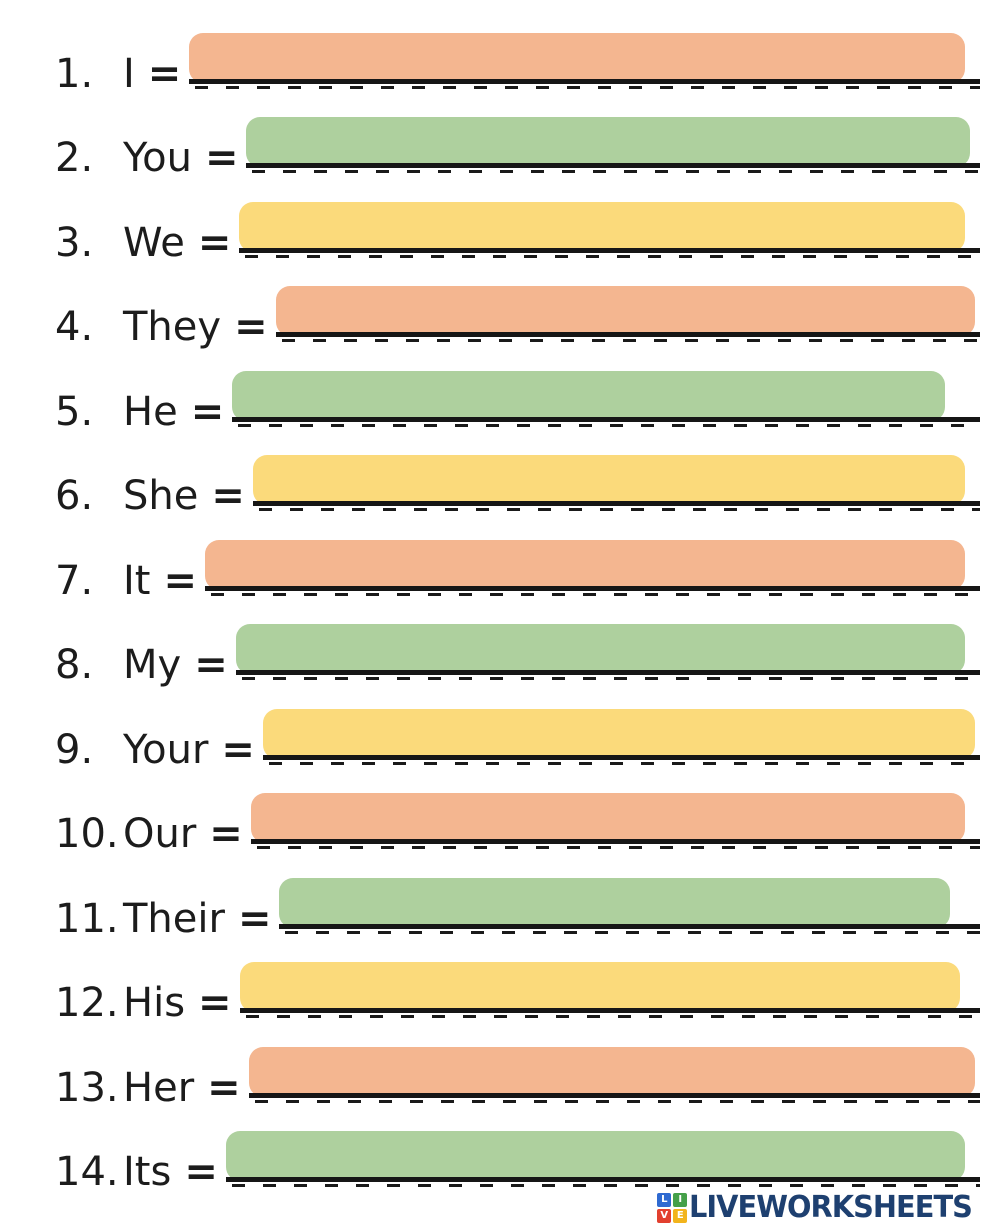 The width and height of the screenshot is (1000, 1225). Describe the element at coordinates (159, 1087) in the screenshot. I see `pronoun-label: Her` at that location.